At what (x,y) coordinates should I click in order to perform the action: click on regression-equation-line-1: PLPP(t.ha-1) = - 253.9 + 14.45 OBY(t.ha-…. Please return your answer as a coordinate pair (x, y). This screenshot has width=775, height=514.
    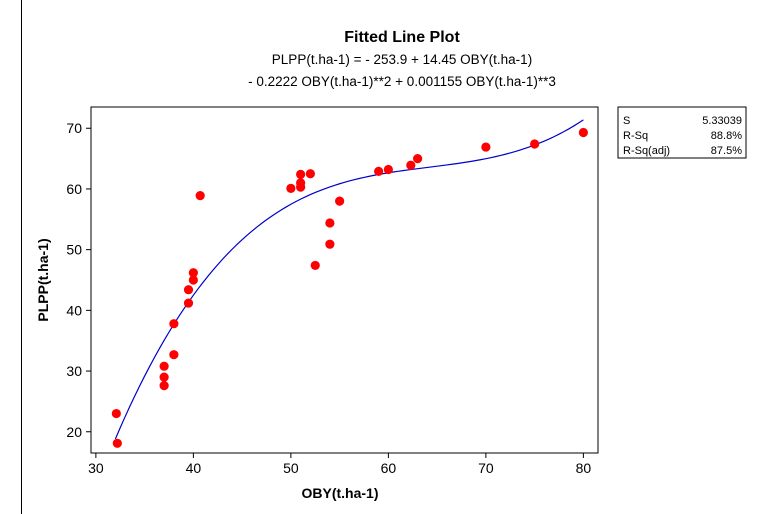
    Looking at the image, I should click on (402, 59).